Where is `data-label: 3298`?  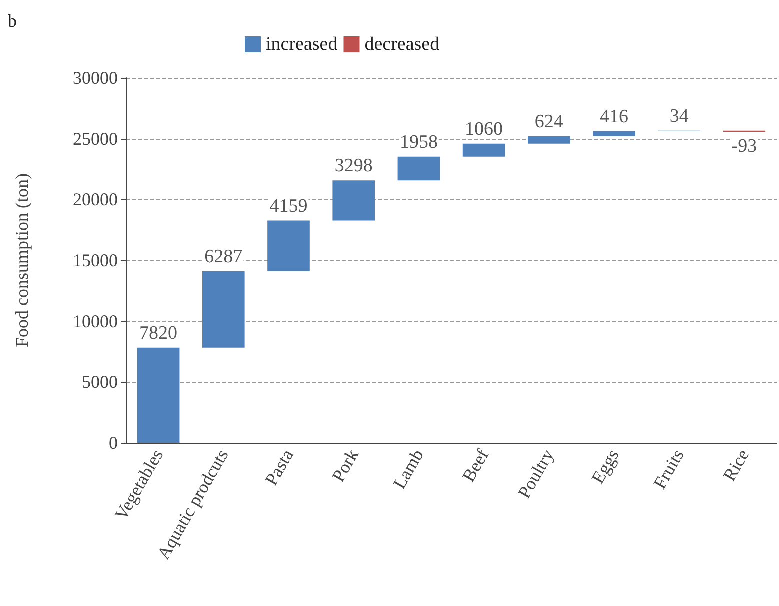 data-label: 3298 is located at coordinates (353, 166).